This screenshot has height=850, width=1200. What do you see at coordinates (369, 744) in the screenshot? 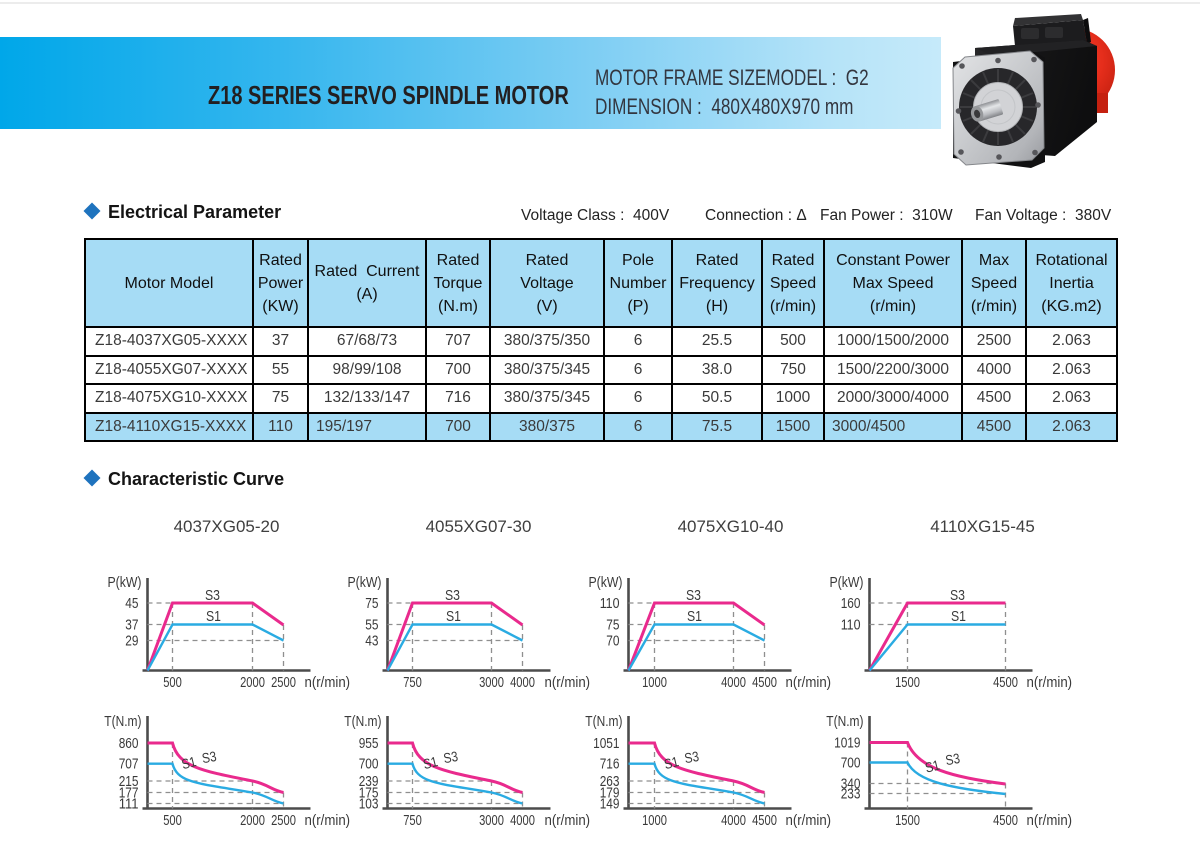
I see `svg-text: 955` at bounding box center [369, 744].